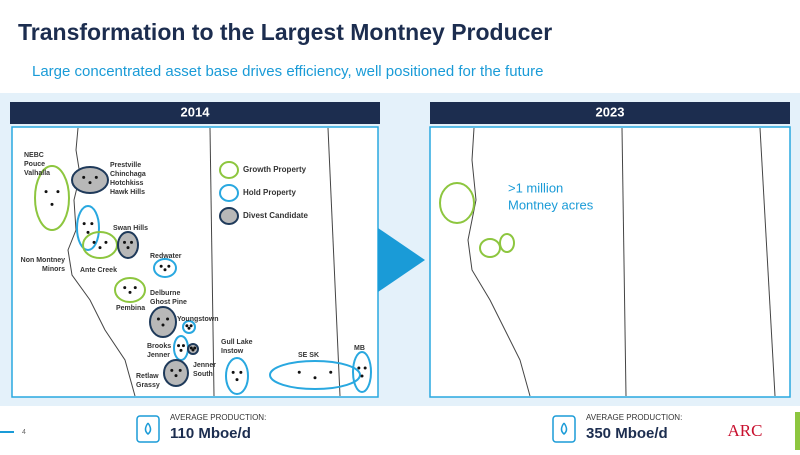 The width and height of the screenshot is (800, 455). I want to click on map-label: Pembina, so click(130, 308).